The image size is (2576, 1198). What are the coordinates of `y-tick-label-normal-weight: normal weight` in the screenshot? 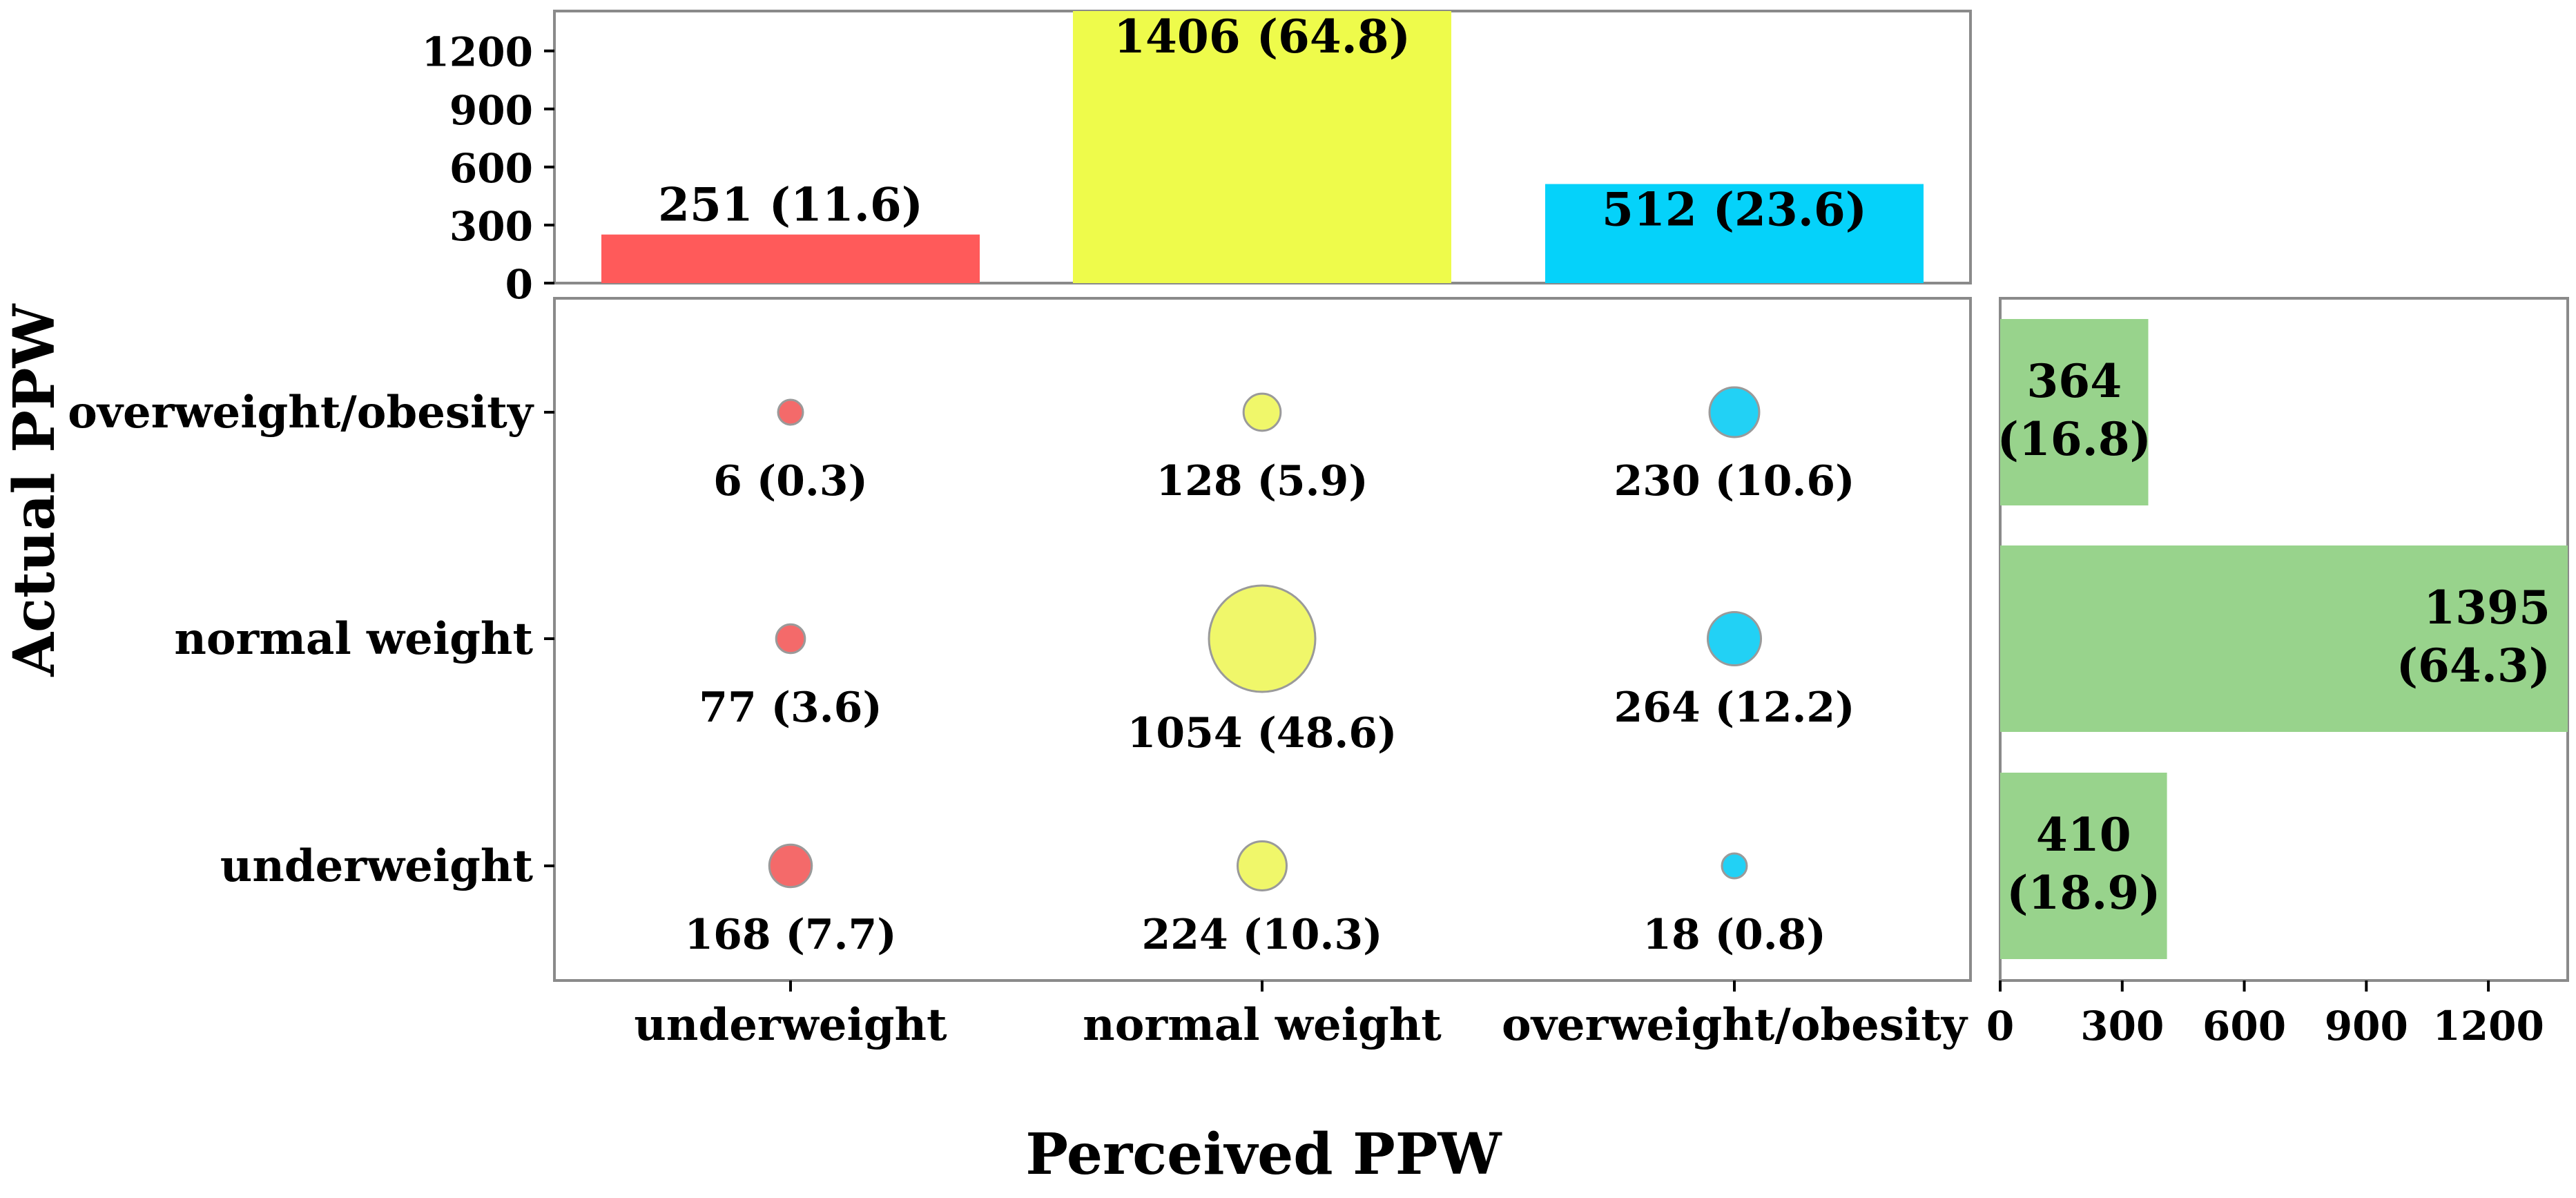 It's located at (354, 639).